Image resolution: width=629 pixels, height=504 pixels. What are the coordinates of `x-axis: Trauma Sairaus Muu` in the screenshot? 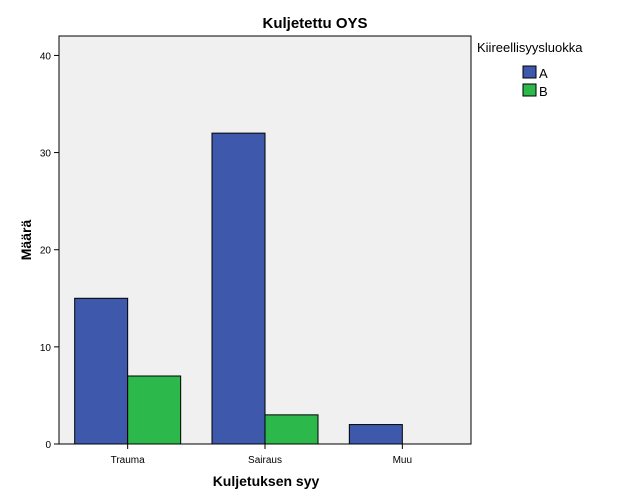 It's located at (261, 455).